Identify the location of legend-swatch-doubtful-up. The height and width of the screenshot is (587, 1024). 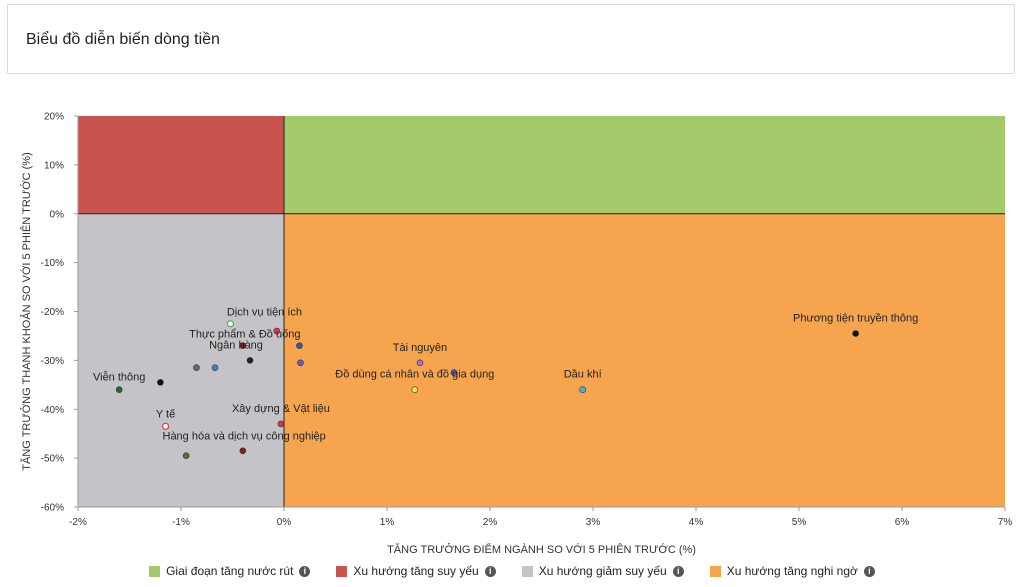
(715, 571).